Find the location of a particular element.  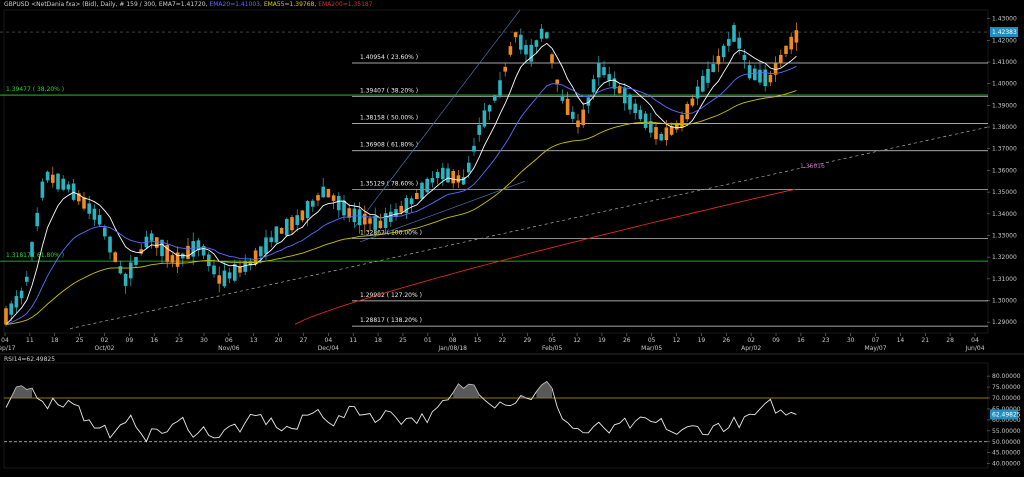

x-axis-tick-label: 30 is located at coordinates (204, 340).